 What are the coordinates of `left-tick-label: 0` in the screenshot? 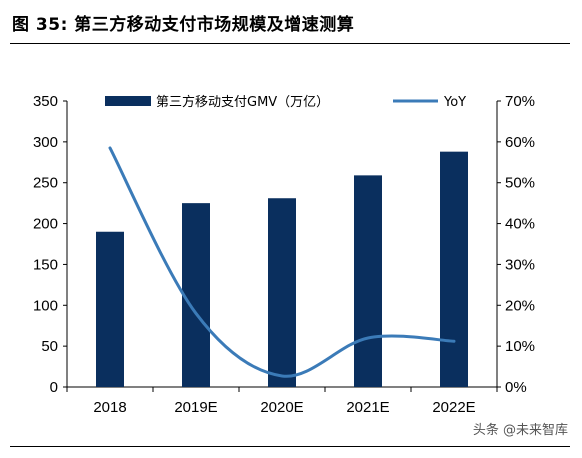 It's located at (54, 387).